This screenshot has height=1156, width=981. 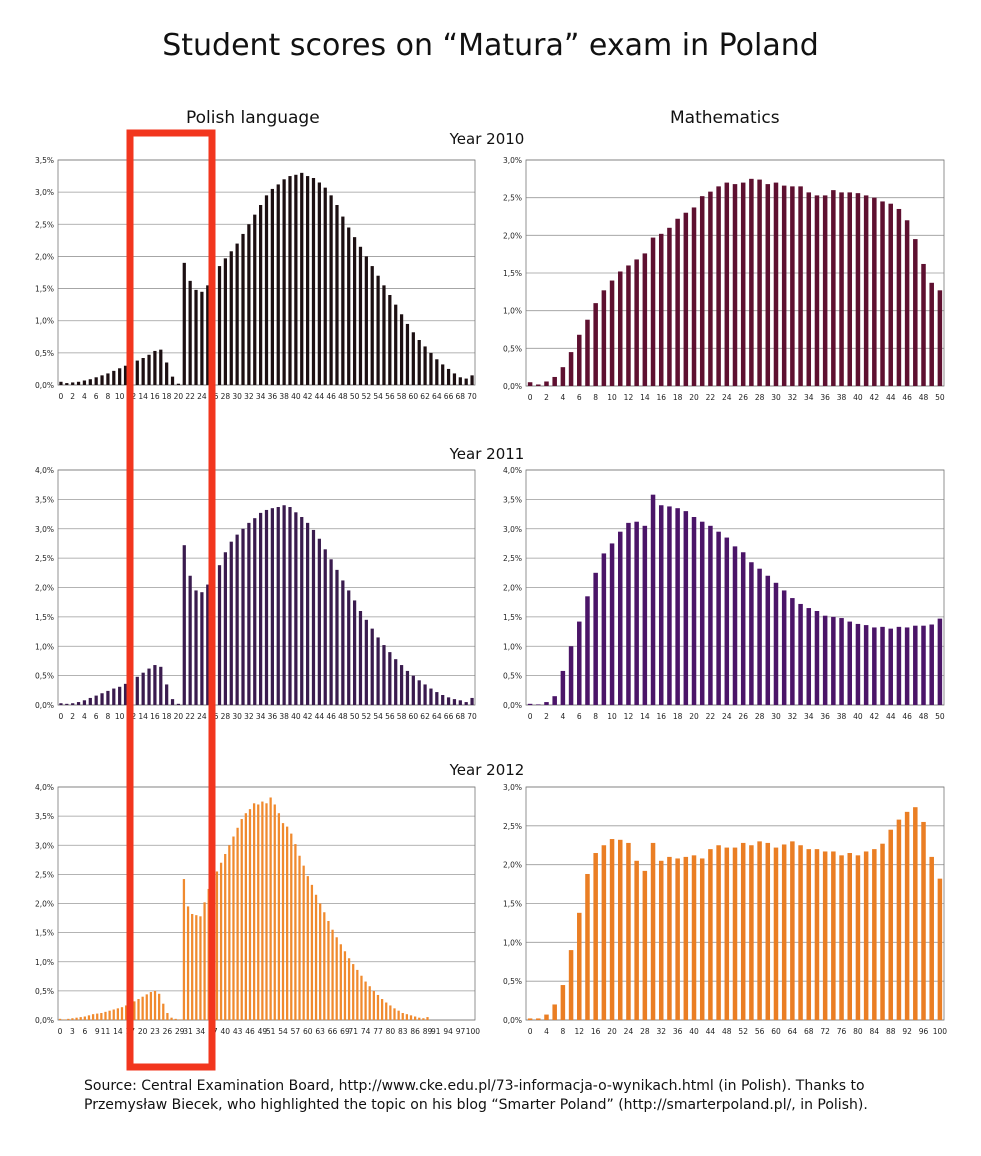 I want to click on x-tick-label: 2, so click(x=546, y=716).